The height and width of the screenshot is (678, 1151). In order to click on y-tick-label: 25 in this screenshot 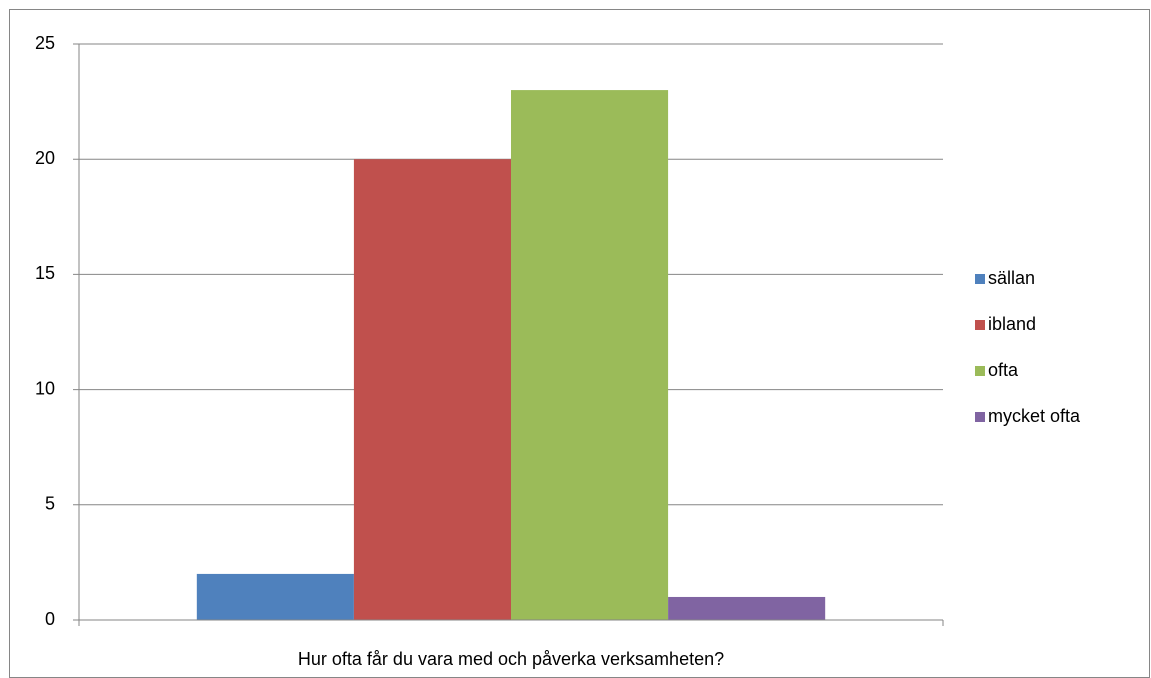, I will do `click(45, 43)`.